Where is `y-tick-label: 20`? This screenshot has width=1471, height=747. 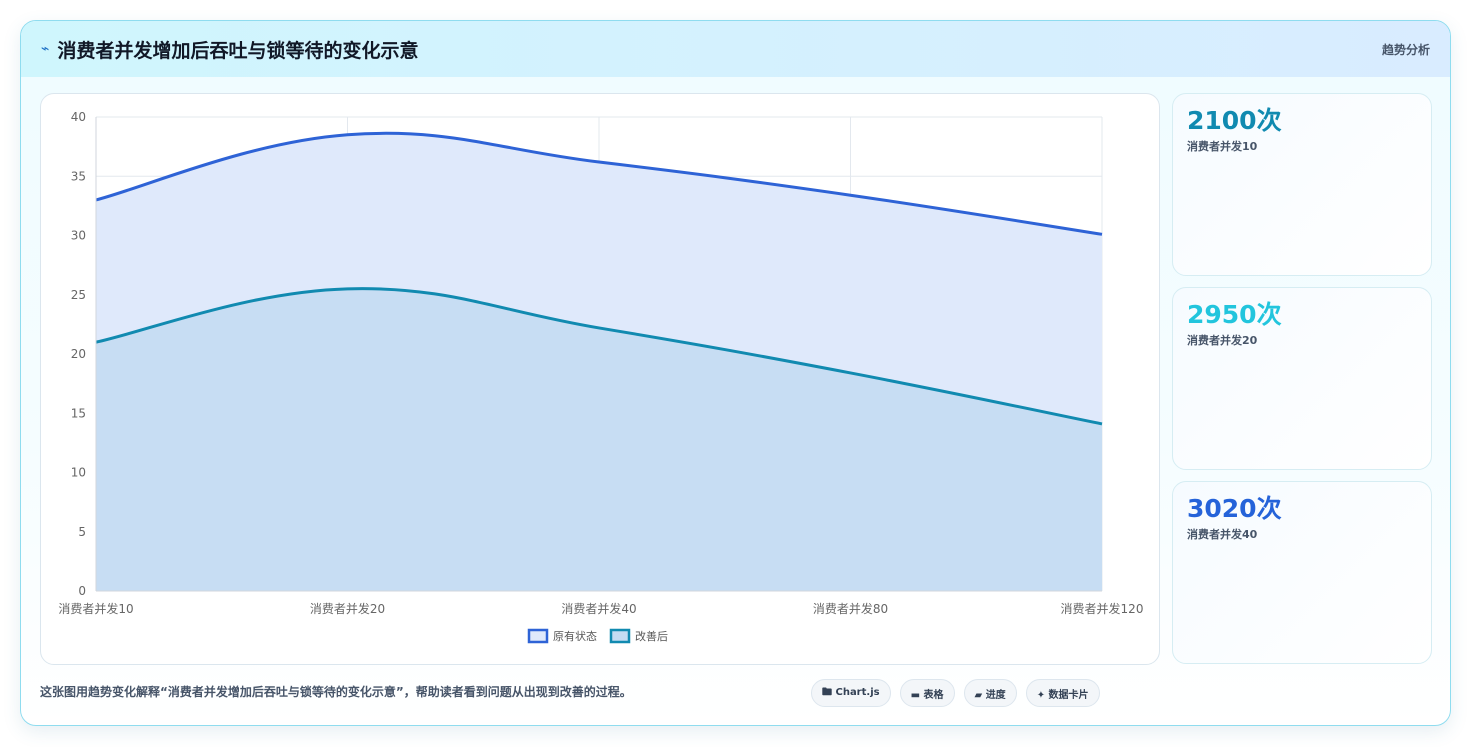
y-tick-label: 20 is located at coordinates (78, 354).